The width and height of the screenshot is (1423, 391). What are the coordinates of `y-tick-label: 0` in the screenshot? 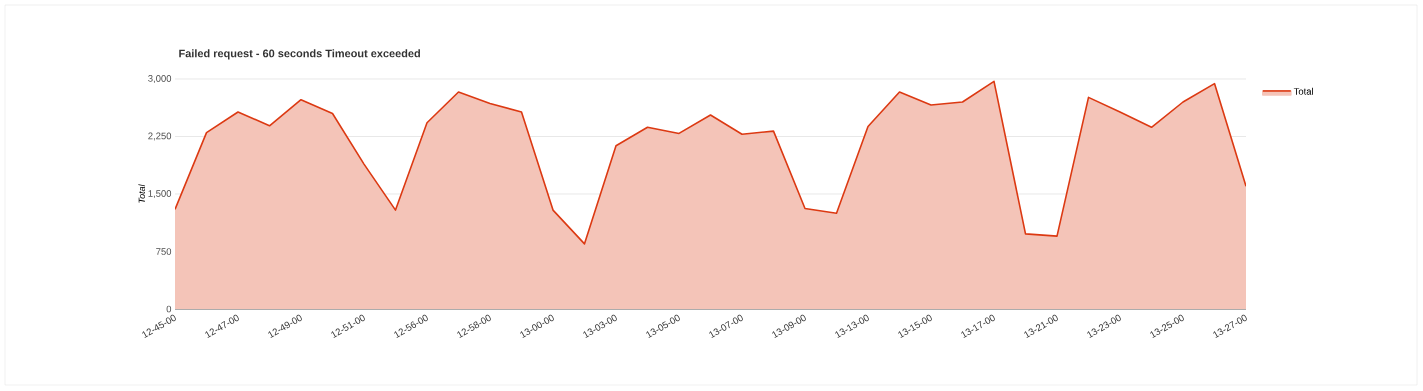 It's located at (169, 309).